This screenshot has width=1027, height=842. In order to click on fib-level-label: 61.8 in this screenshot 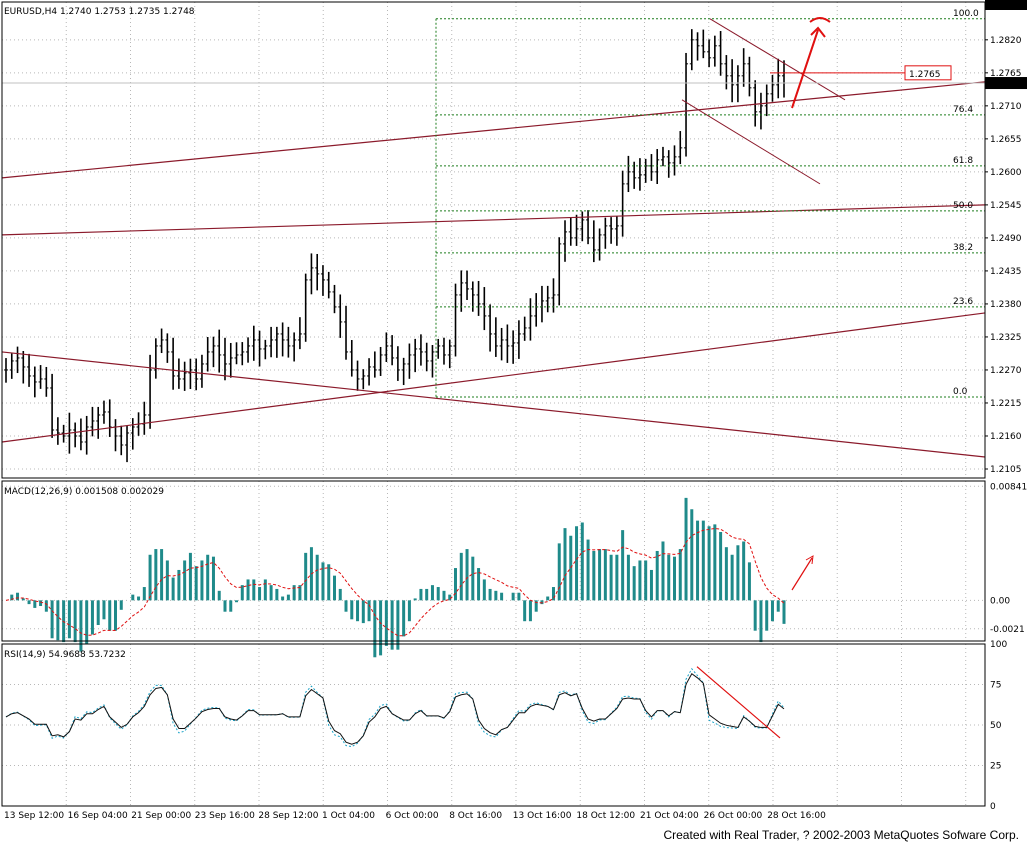, I will do `click(963, 161)`.